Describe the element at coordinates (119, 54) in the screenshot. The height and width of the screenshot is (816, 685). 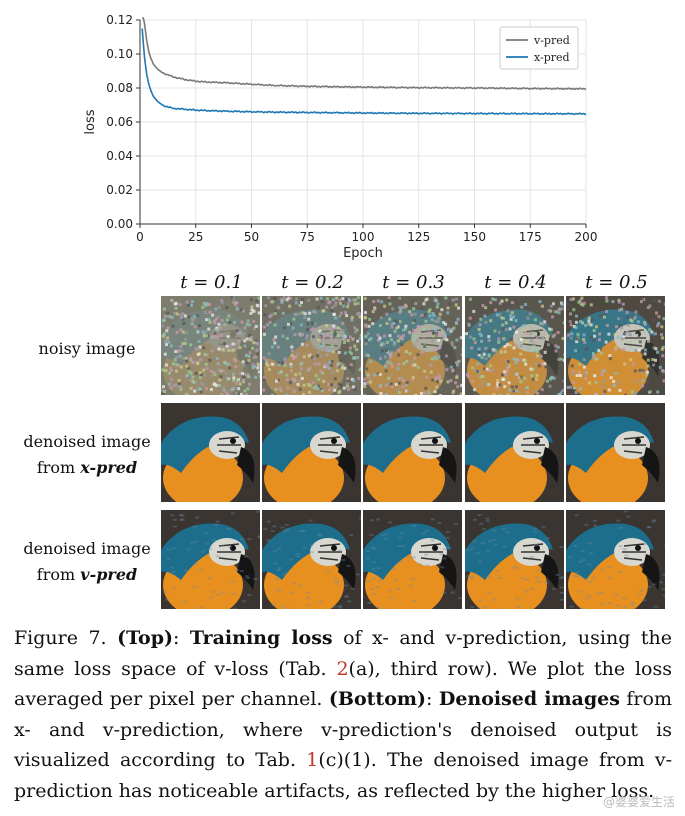
I see `y-tick-label: 0.10` at that location.